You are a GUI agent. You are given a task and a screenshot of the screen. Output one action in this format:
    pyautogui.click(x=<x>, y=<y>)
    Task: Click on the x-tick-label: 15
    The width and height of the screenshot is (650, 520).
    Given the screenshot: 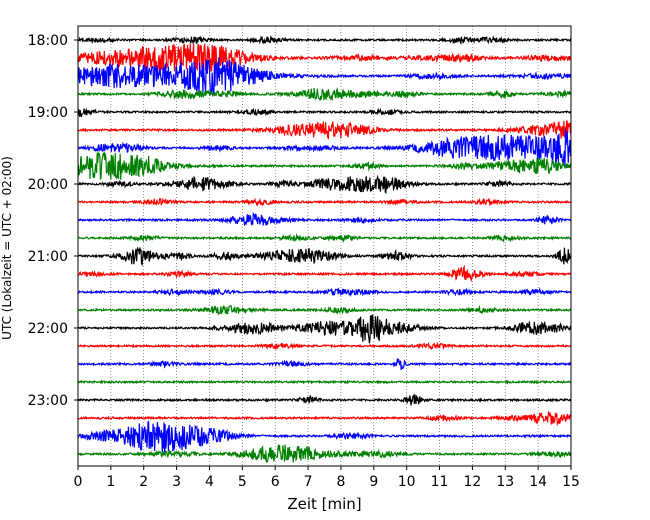 What is the action you would take?
    pyautogui.click(x=571, y=482)
    